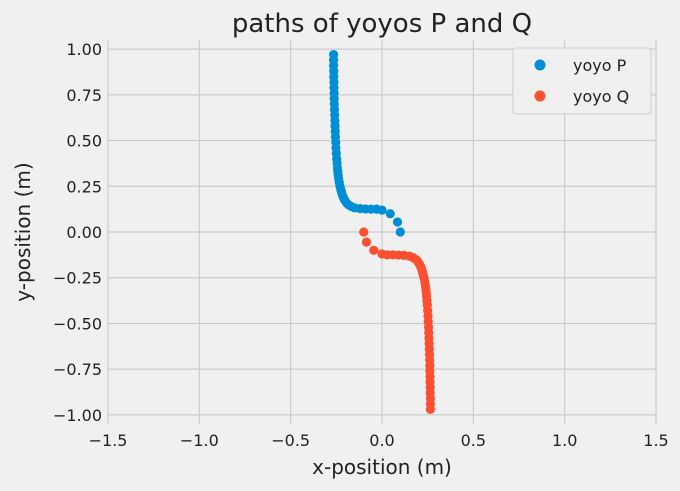 The width and height of the screenshot is (680, 491). What do you see at coordinates (77, 369) in the screenshot?
I see `y-tick-label: −0.75` at bounding box center [77, 369].